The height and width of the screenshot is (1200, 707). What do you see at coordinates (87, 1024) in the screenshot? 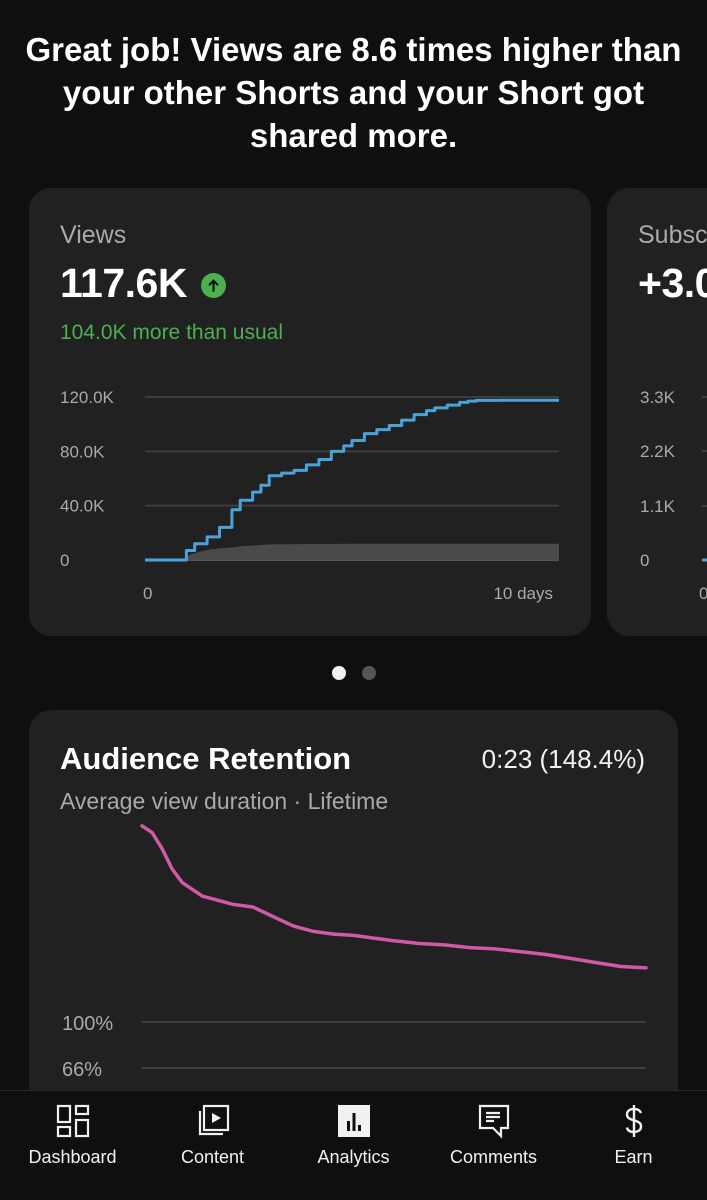
I see `y-tick-label: 100%` at bounding box center [87, 1024].